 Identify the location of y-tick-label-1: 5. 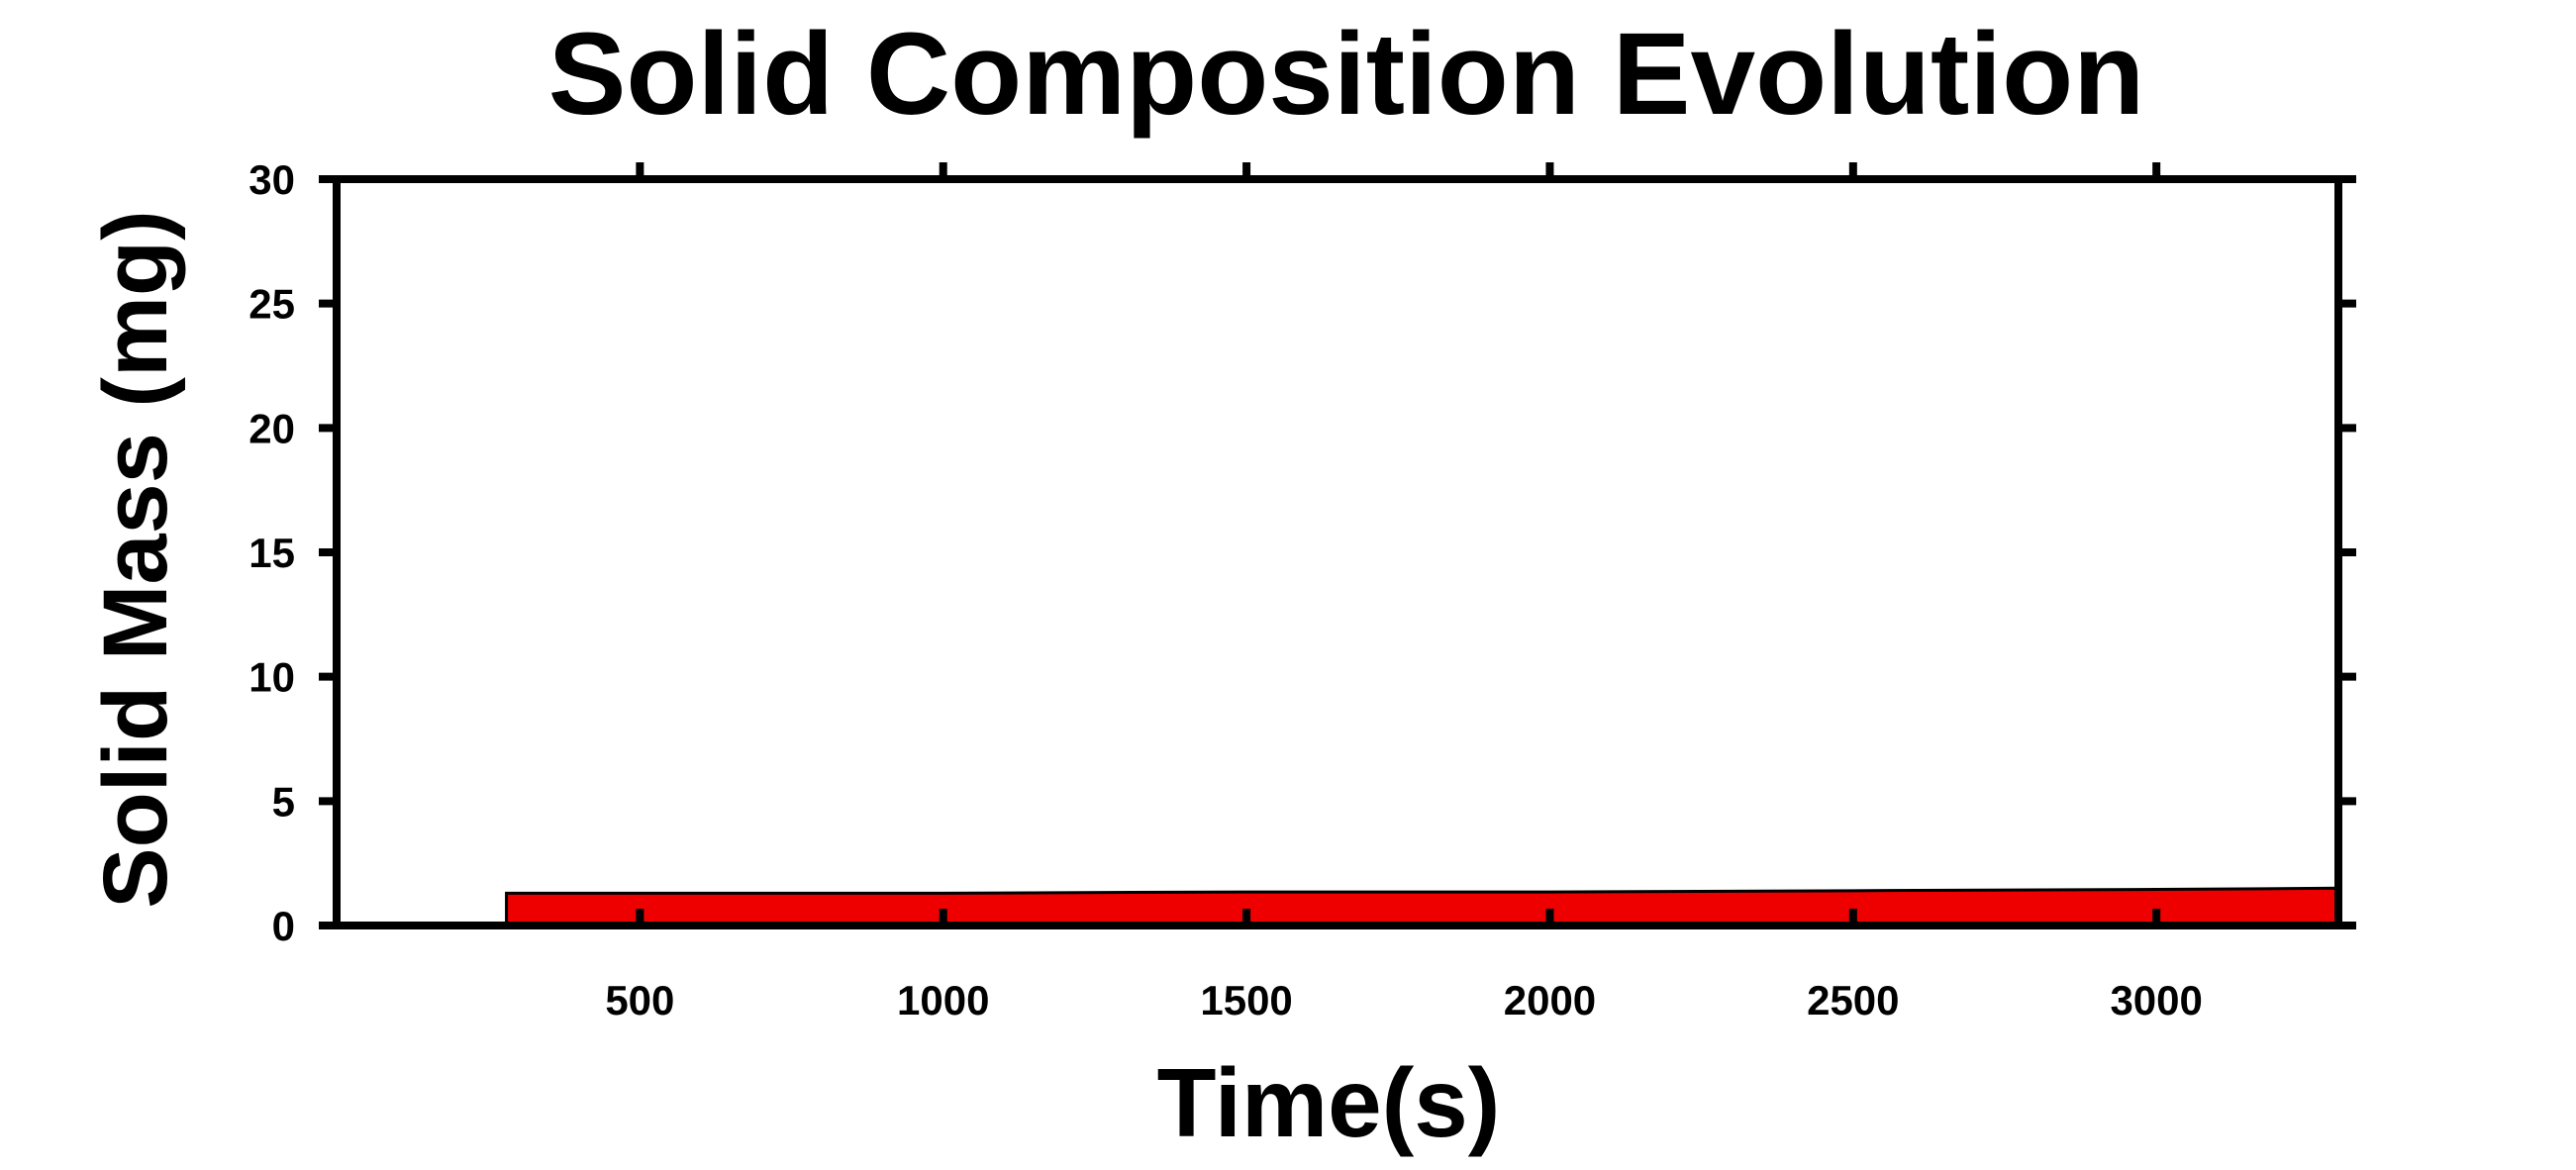
(283, 801).